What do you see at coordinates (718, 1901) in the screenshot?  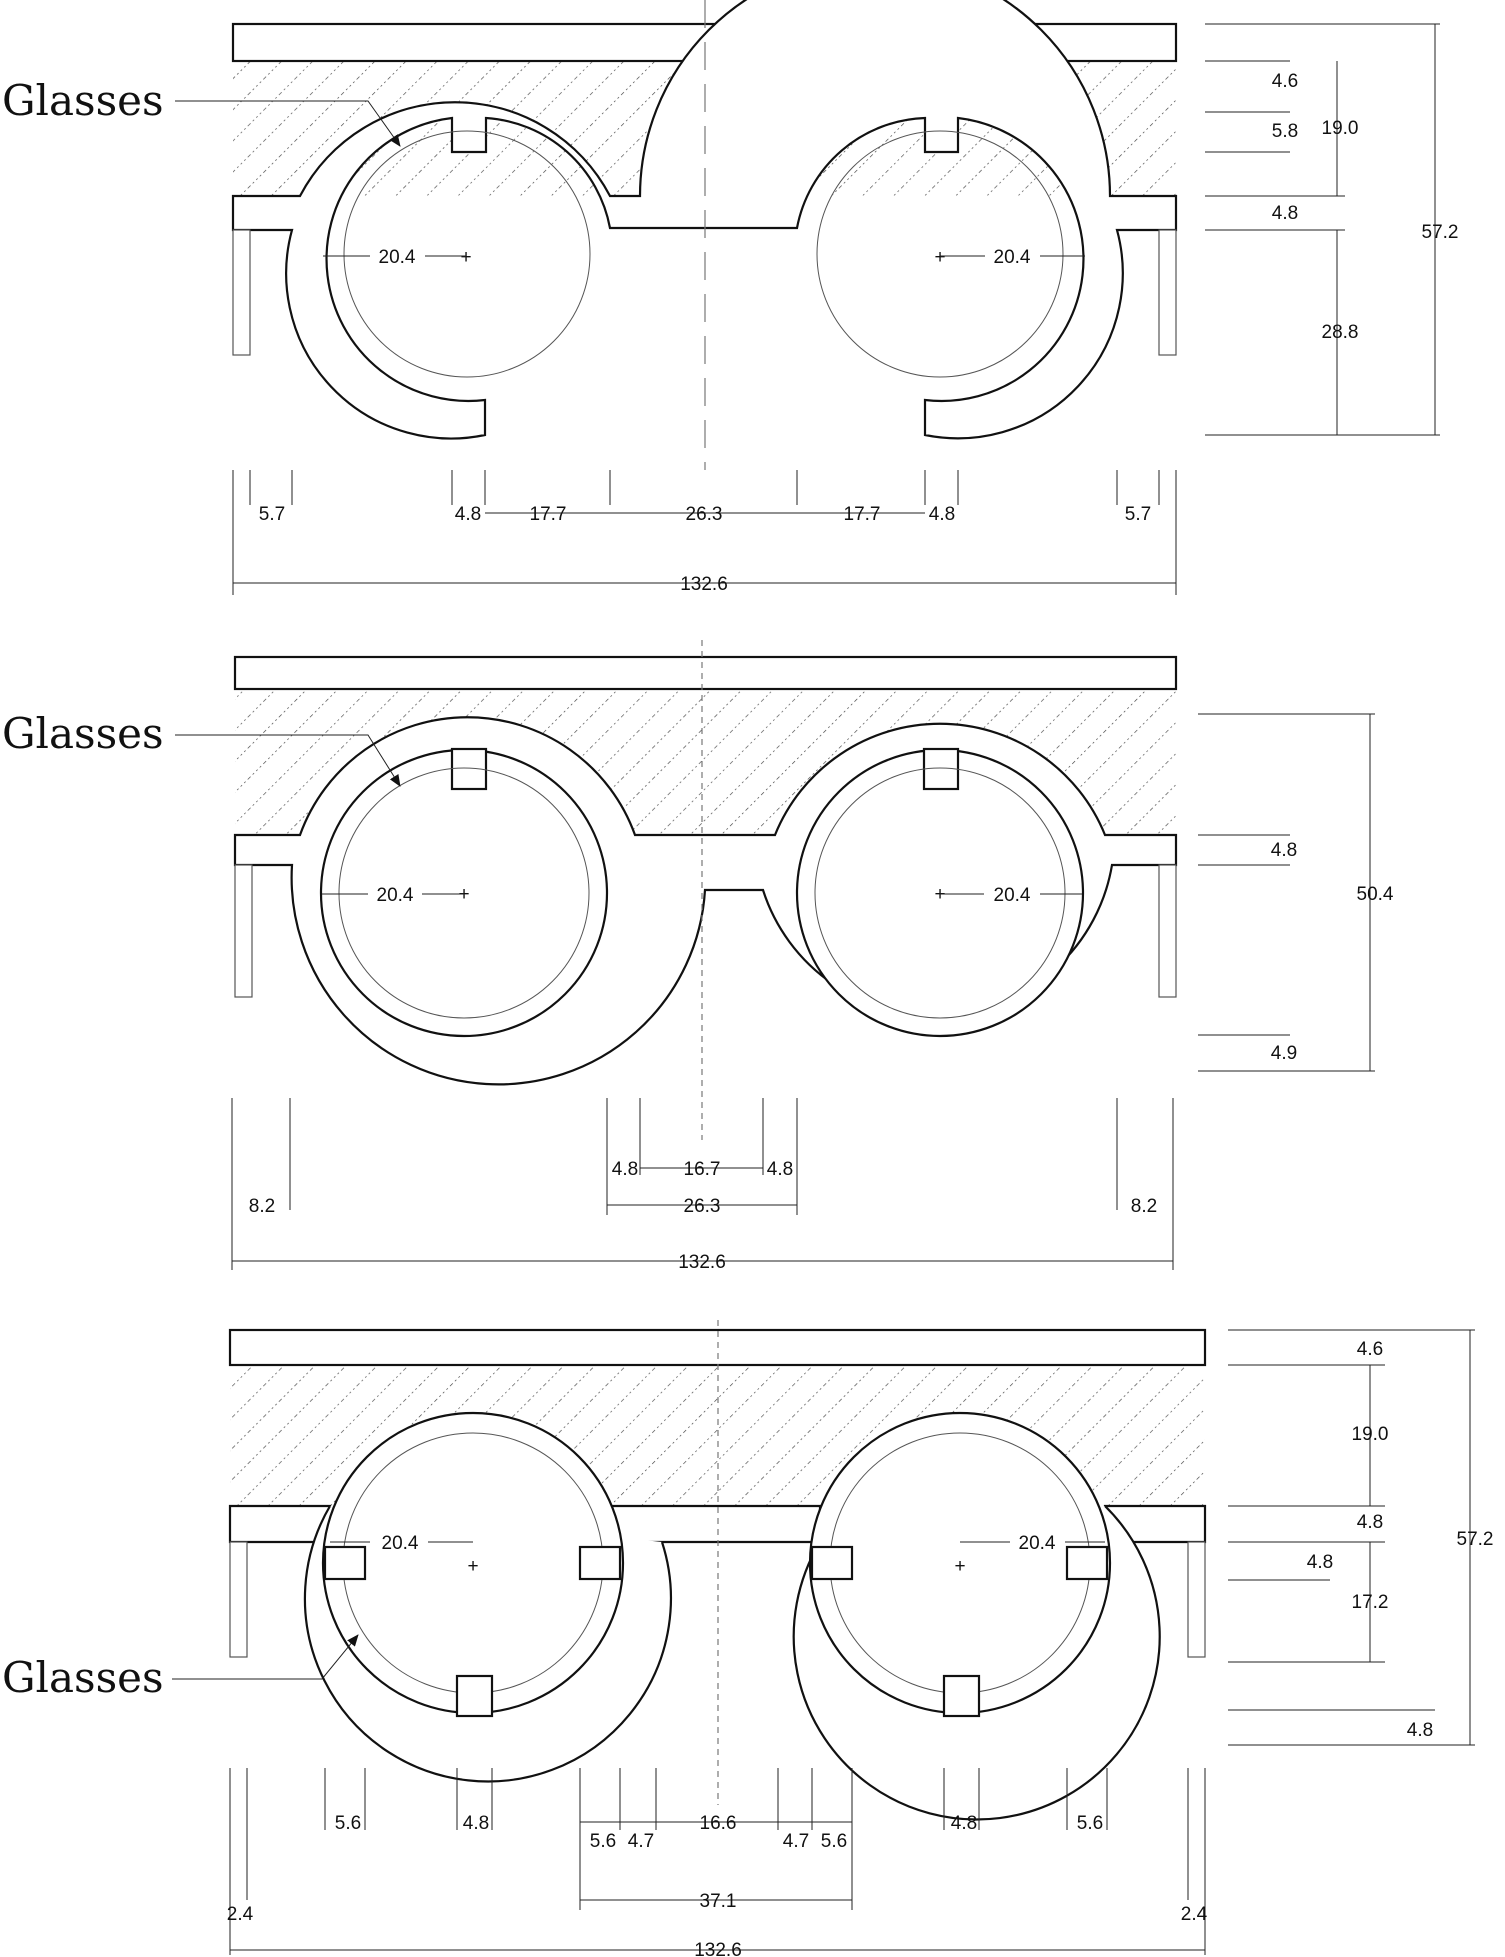 I see `dim-label: 37.1` at bounding box center [718, 1901].